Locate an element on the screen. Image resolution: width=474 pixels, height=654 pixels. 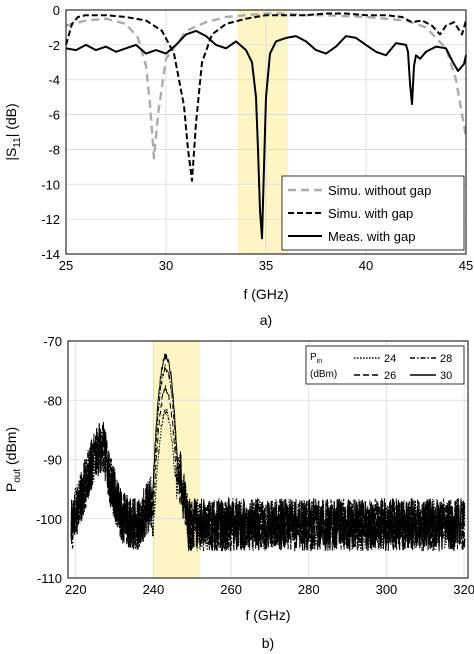
legend-label: Simu. with gap is located at coordinates (370, 213).